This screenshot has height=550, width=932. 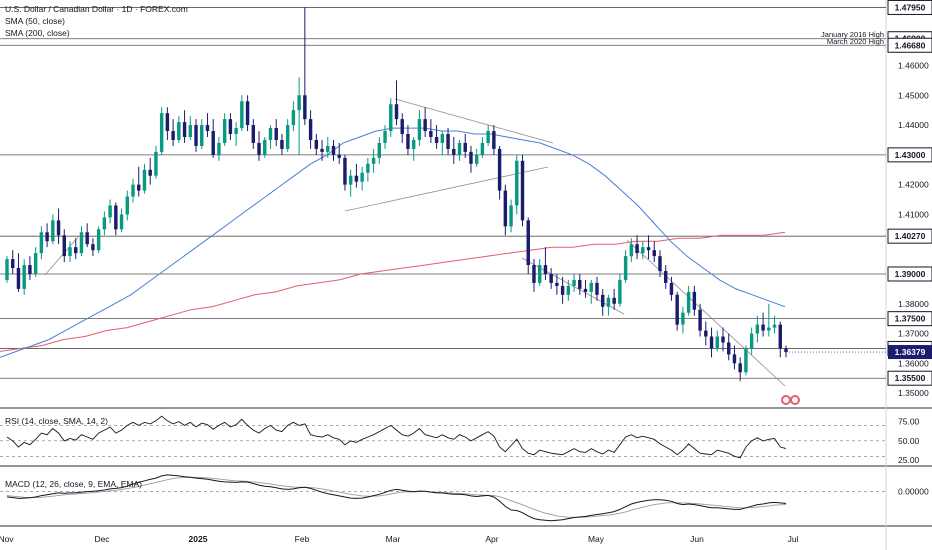 What do you see at coordinates (913, 214) in the screenshot?
I see `price-tick-label: 1.41000` at bounding box center [913, 214].